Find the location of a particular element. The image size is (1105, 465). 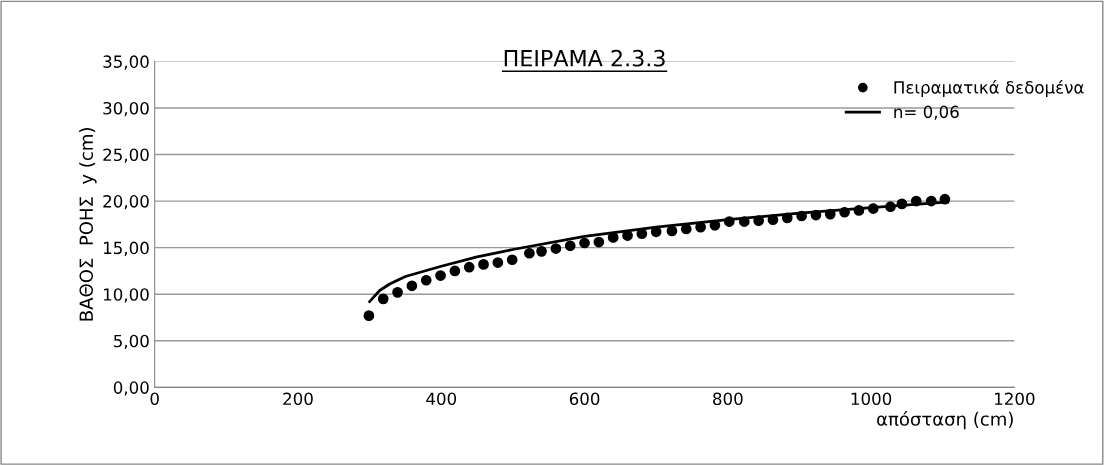

legend-label: Πειραματικά δεδομένα is located at coordinates (989, 88).